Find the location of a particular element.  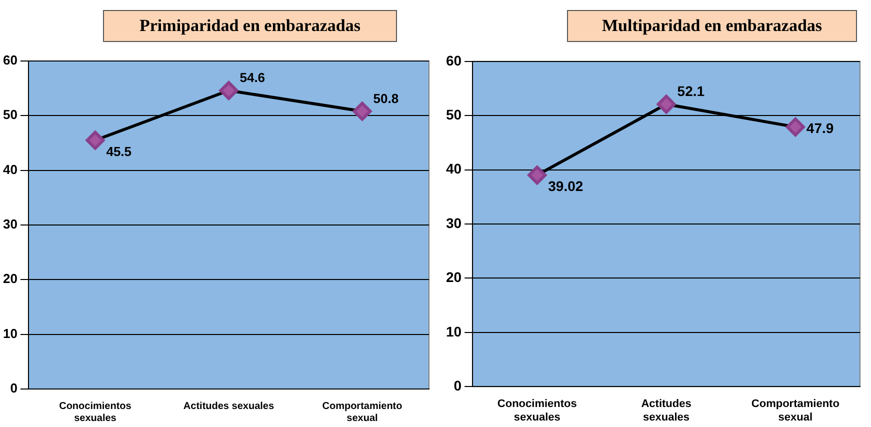

data-label: 52.1 is located at coordinates (691, 91).